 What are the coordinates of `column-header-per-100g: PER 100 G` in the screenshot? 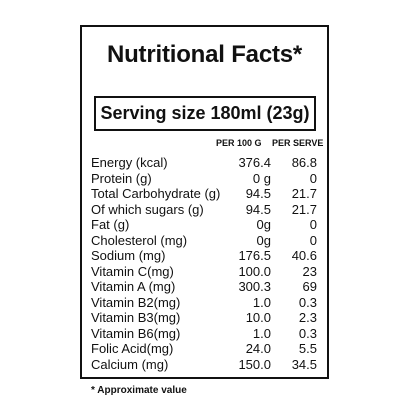 It's located at (239, 143).